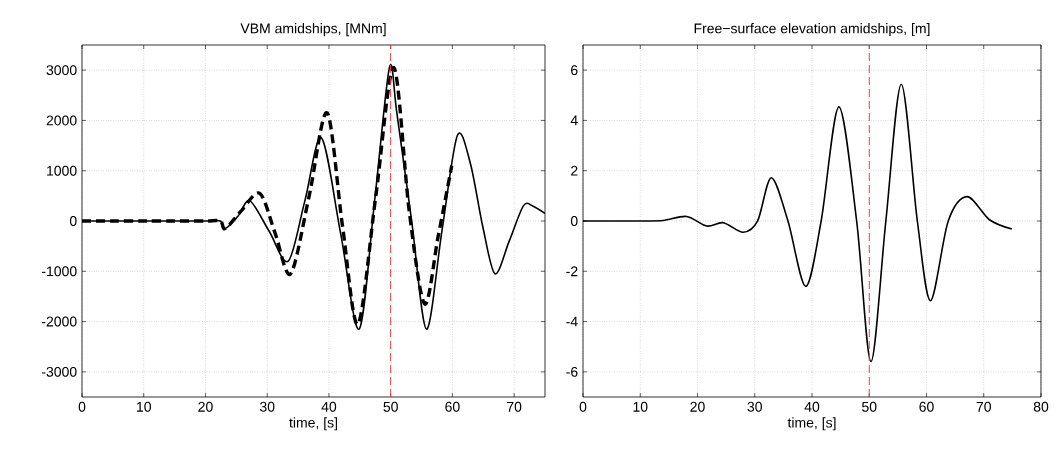 This screenshot has height=463, width=1058. Describe the element at coordinates (61, 120) in the screenshot. I see `y-tick-label: 2000` at that location.